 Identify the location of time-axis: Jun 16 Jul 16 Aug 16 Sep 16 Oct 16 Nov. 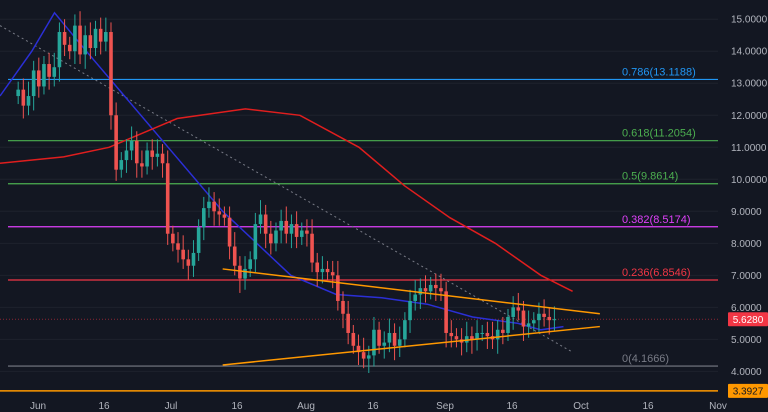
(384, 404).